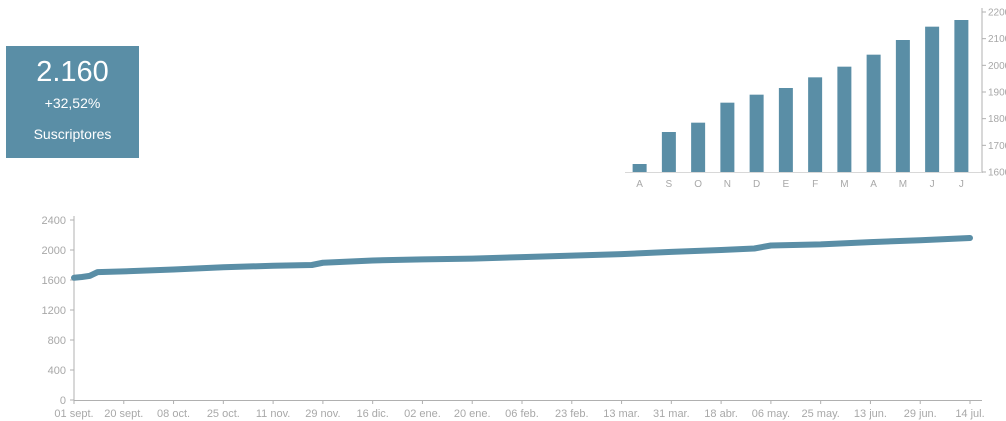 This screenshot has width=1006, height=421. I want to click on line-chart-x-tick-label: 18 abr., so click(721, 414).